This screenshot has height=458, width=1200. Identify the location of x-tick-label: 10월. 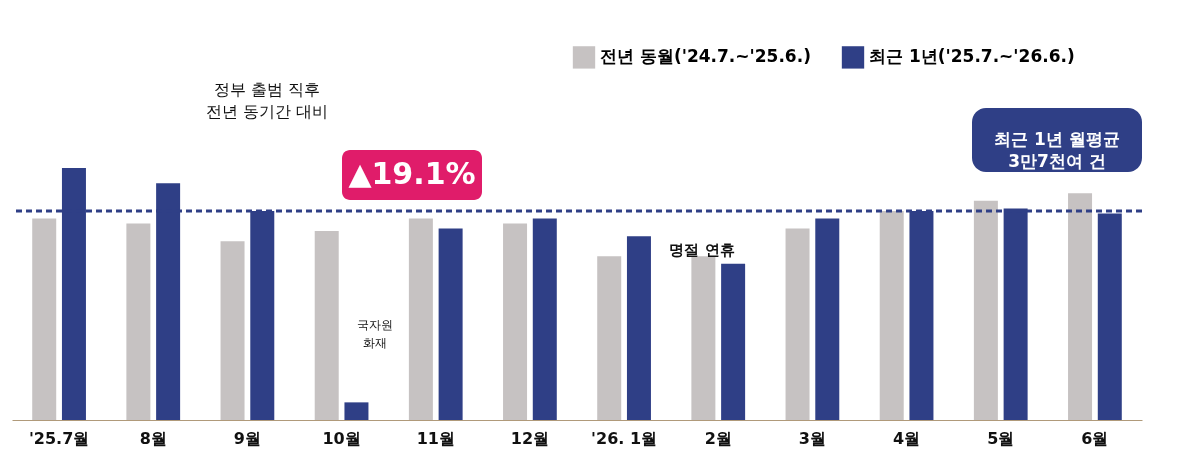
(341, 438).